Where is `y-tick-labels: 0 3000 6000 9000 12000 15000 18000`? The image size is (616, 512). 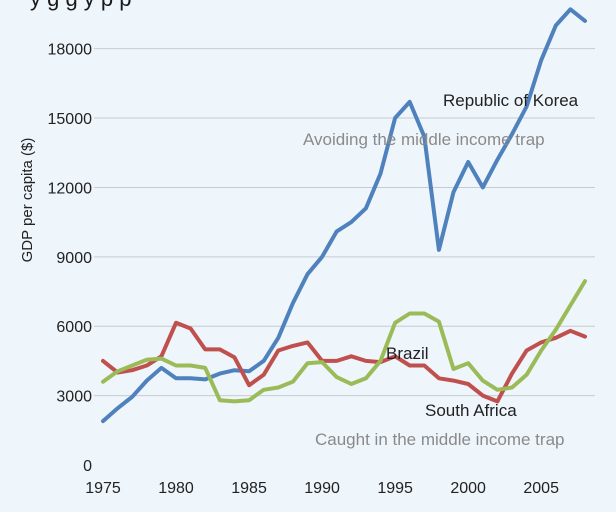
y-tick-labels: 0 3000 6000 9000 12000 15000 18000 is located at coordinates (70, 258).